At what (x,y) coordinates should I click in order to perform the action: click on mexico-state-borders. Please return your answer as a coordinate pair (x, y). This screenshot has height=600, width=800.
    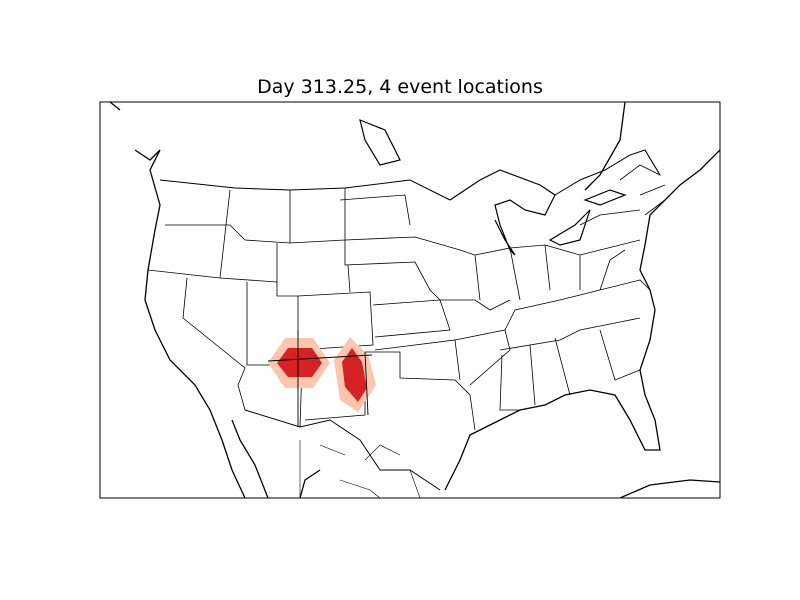
    Looking at the image, I should click on (360, 469).